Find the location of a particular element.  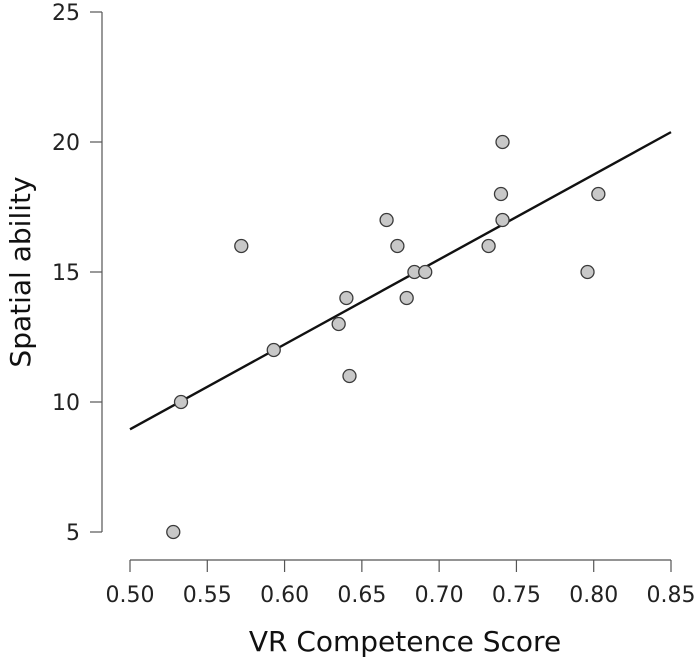

y-tick-label: 5 is located at coordinates (73, 533).